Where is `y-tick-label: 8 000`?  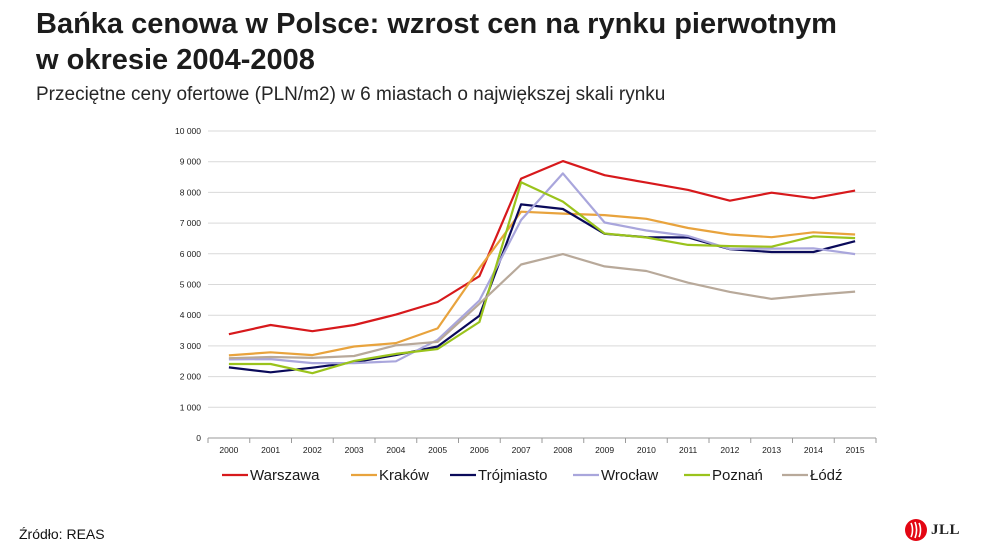 y-tick-label: 8 000 is located at coordinates (191, 192).